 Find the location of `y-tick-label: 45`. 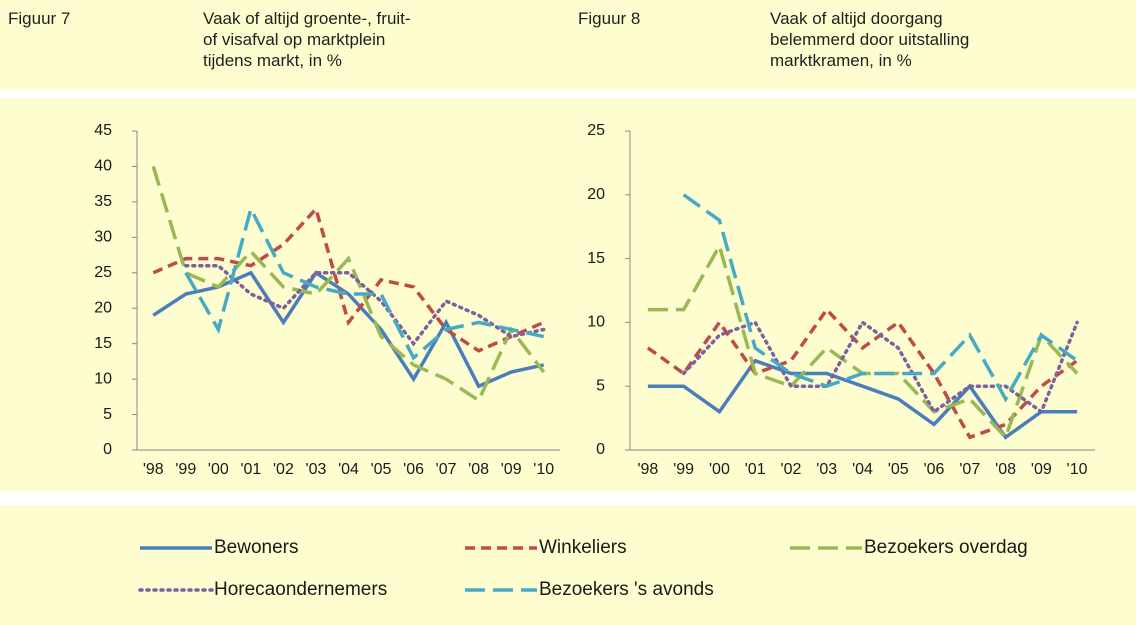

y-tick-label: 45 is located at coordinates (103, 130).